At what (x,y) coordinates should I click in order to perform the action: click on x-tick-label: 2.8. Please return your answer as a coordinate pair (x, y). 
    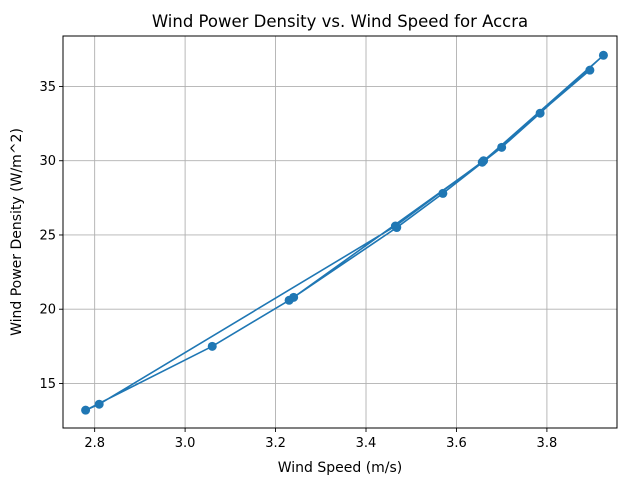
    Looking at the image, I should click on (94, 443).